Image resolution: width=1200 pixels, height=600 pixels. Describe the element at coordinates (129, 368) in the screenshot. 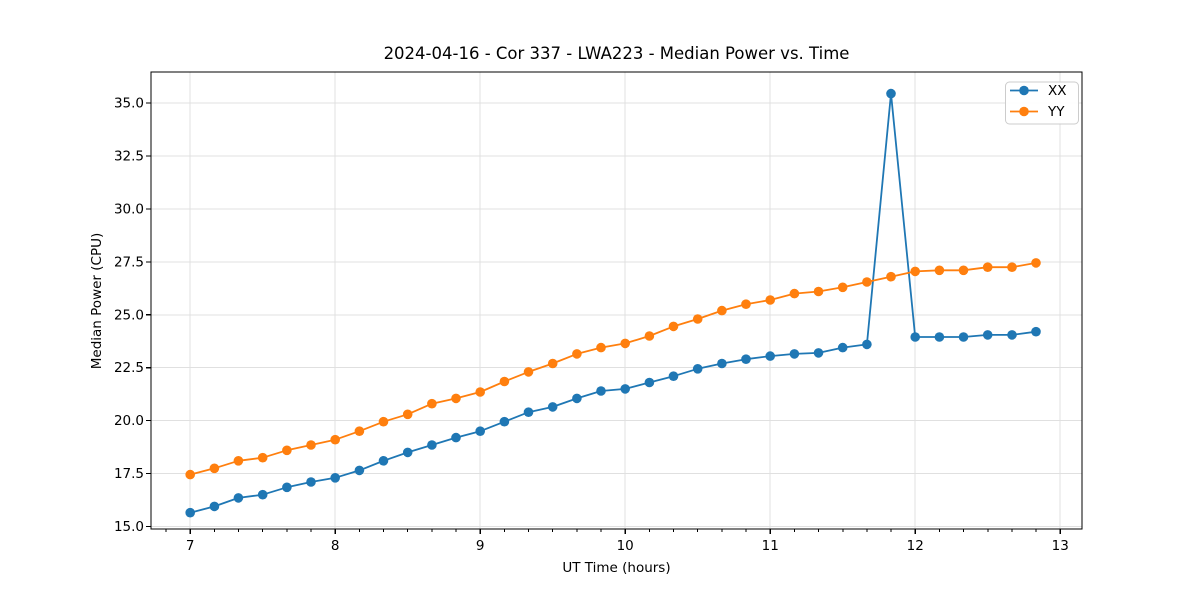

I see `y-tick-label: 22.5` at that location.